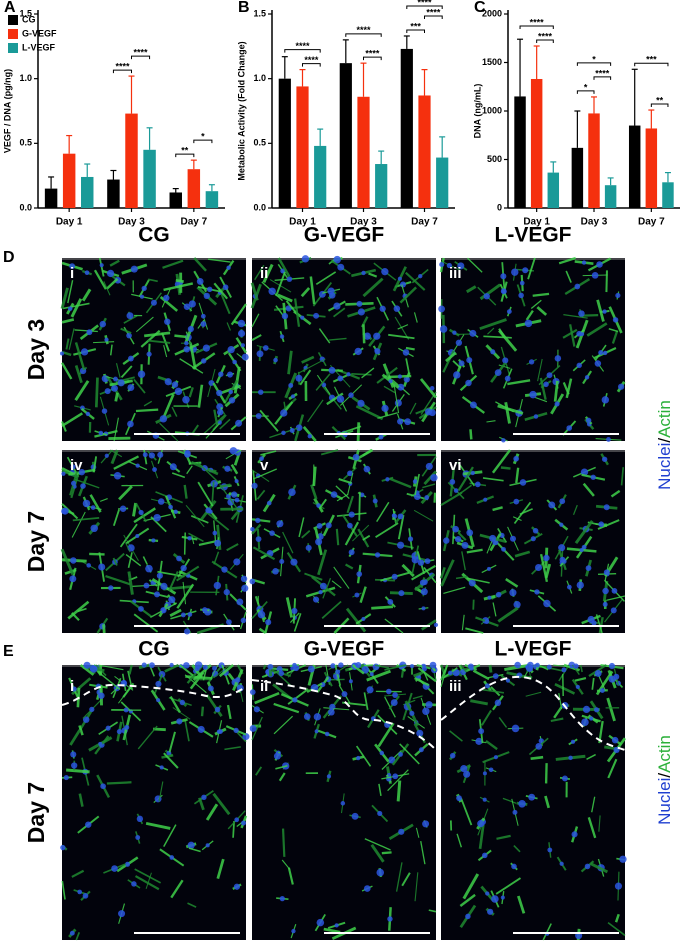 The image size is (691, 945). I want to click on significance-label: ****, so click(537, 22).